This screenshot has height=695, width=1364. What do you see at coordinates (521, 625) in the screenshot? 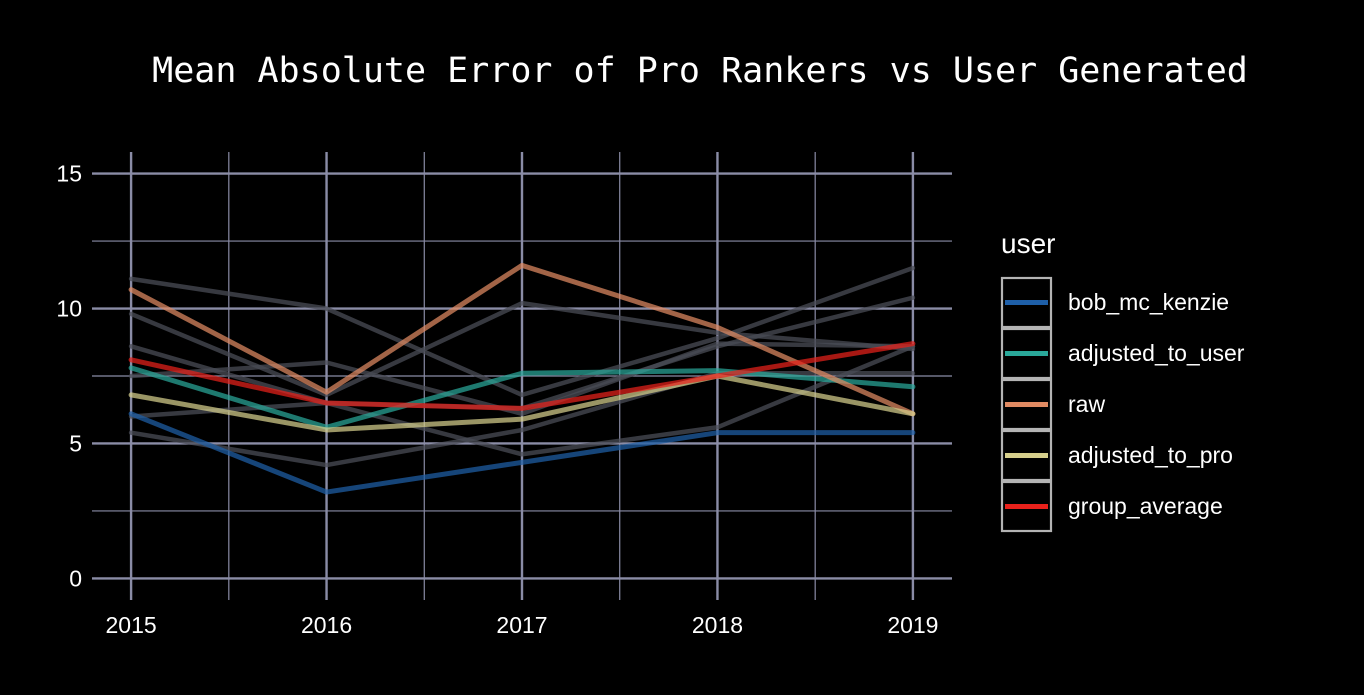
I see `x-tick-label: 2017` at bounding box center [521, 625].